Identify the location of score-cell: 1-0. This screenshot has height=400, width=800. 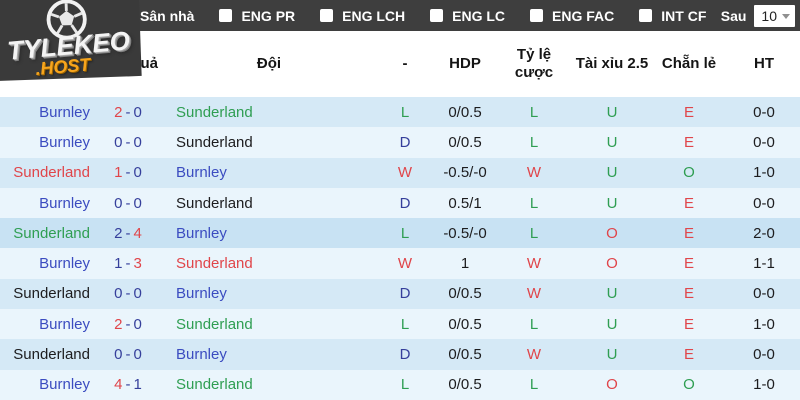
(128, 172).